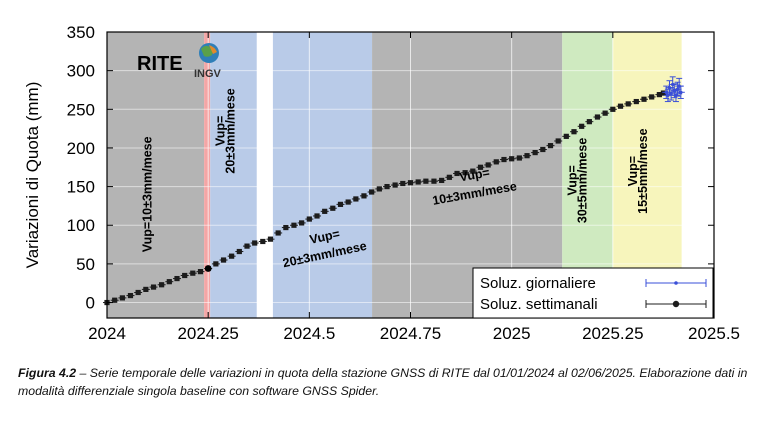 The height and width of the screenshot is (421, 767). Describe the element at coordinates (81, 148) in the screenshot. I see `y-tick-label: 200` at that location.